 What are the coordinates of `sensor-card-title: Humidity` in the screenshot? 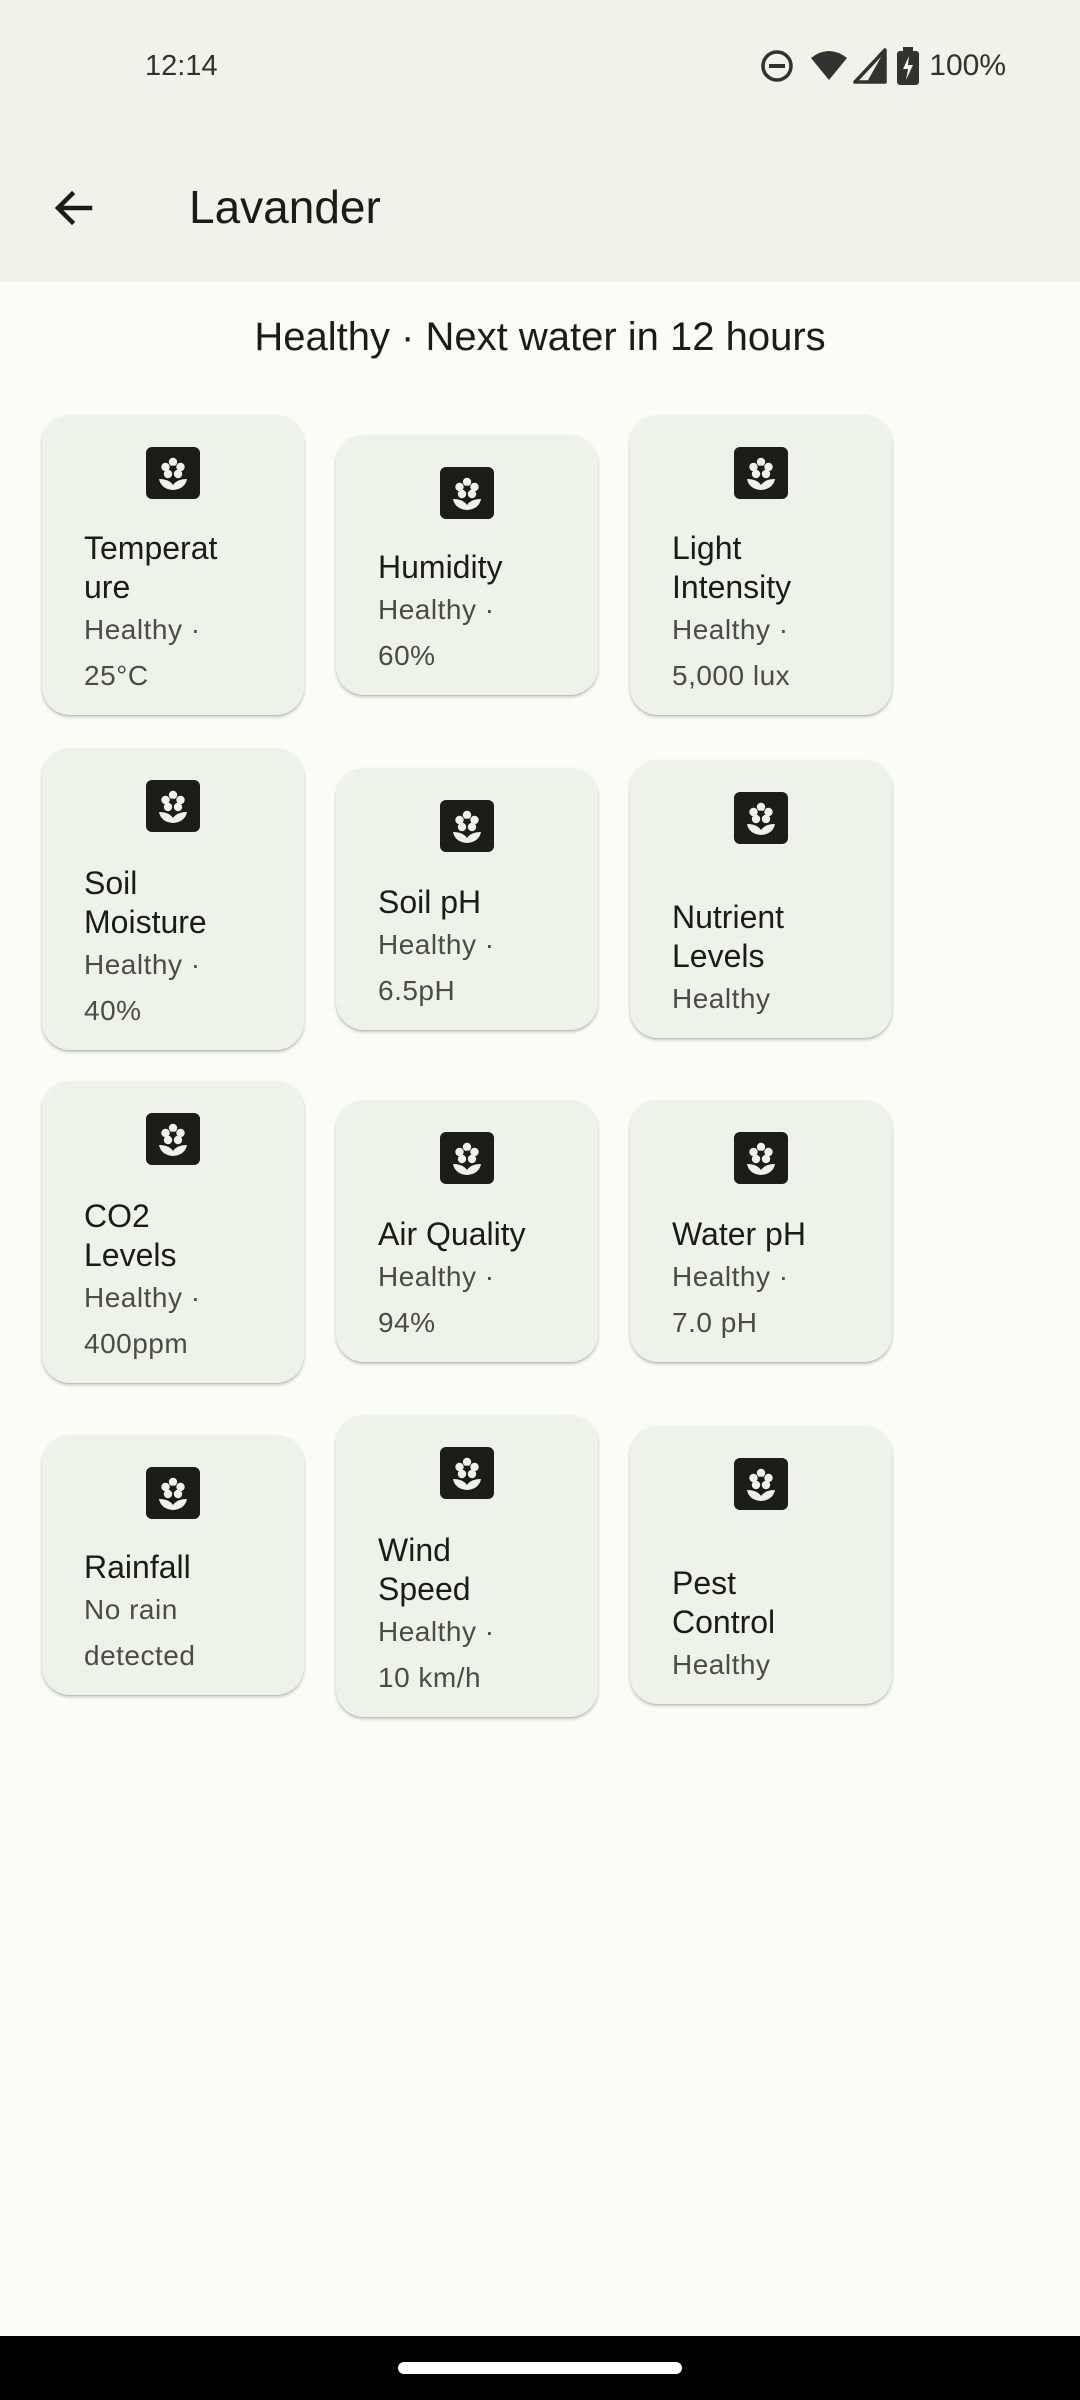 It's located at (440, 567).